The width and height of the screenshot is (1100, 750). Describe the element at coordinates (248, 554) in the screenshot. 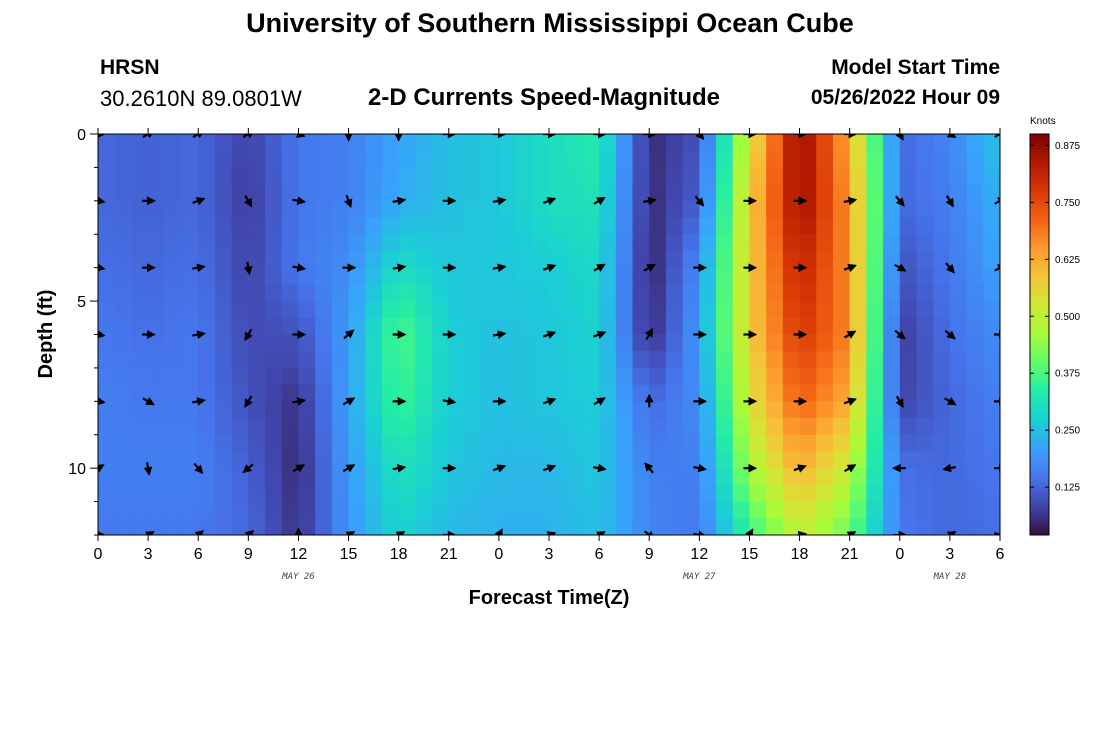

I see `x-tick-label: 9` at that location.